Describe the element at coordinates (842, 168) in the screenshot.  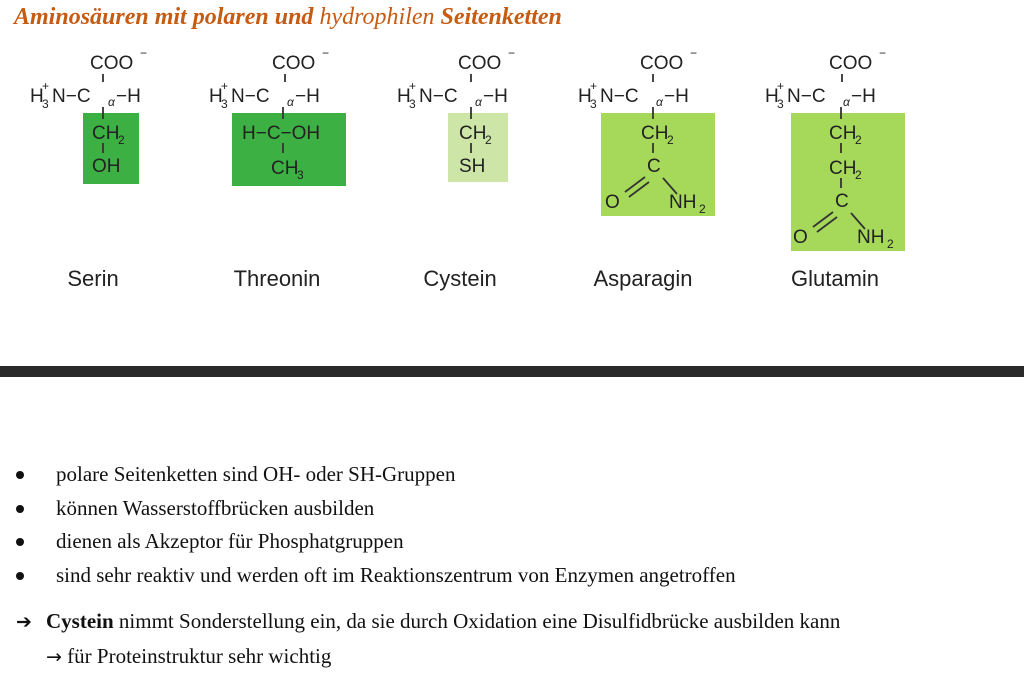
I see `side-chain-ch2-second: CH` at that location.